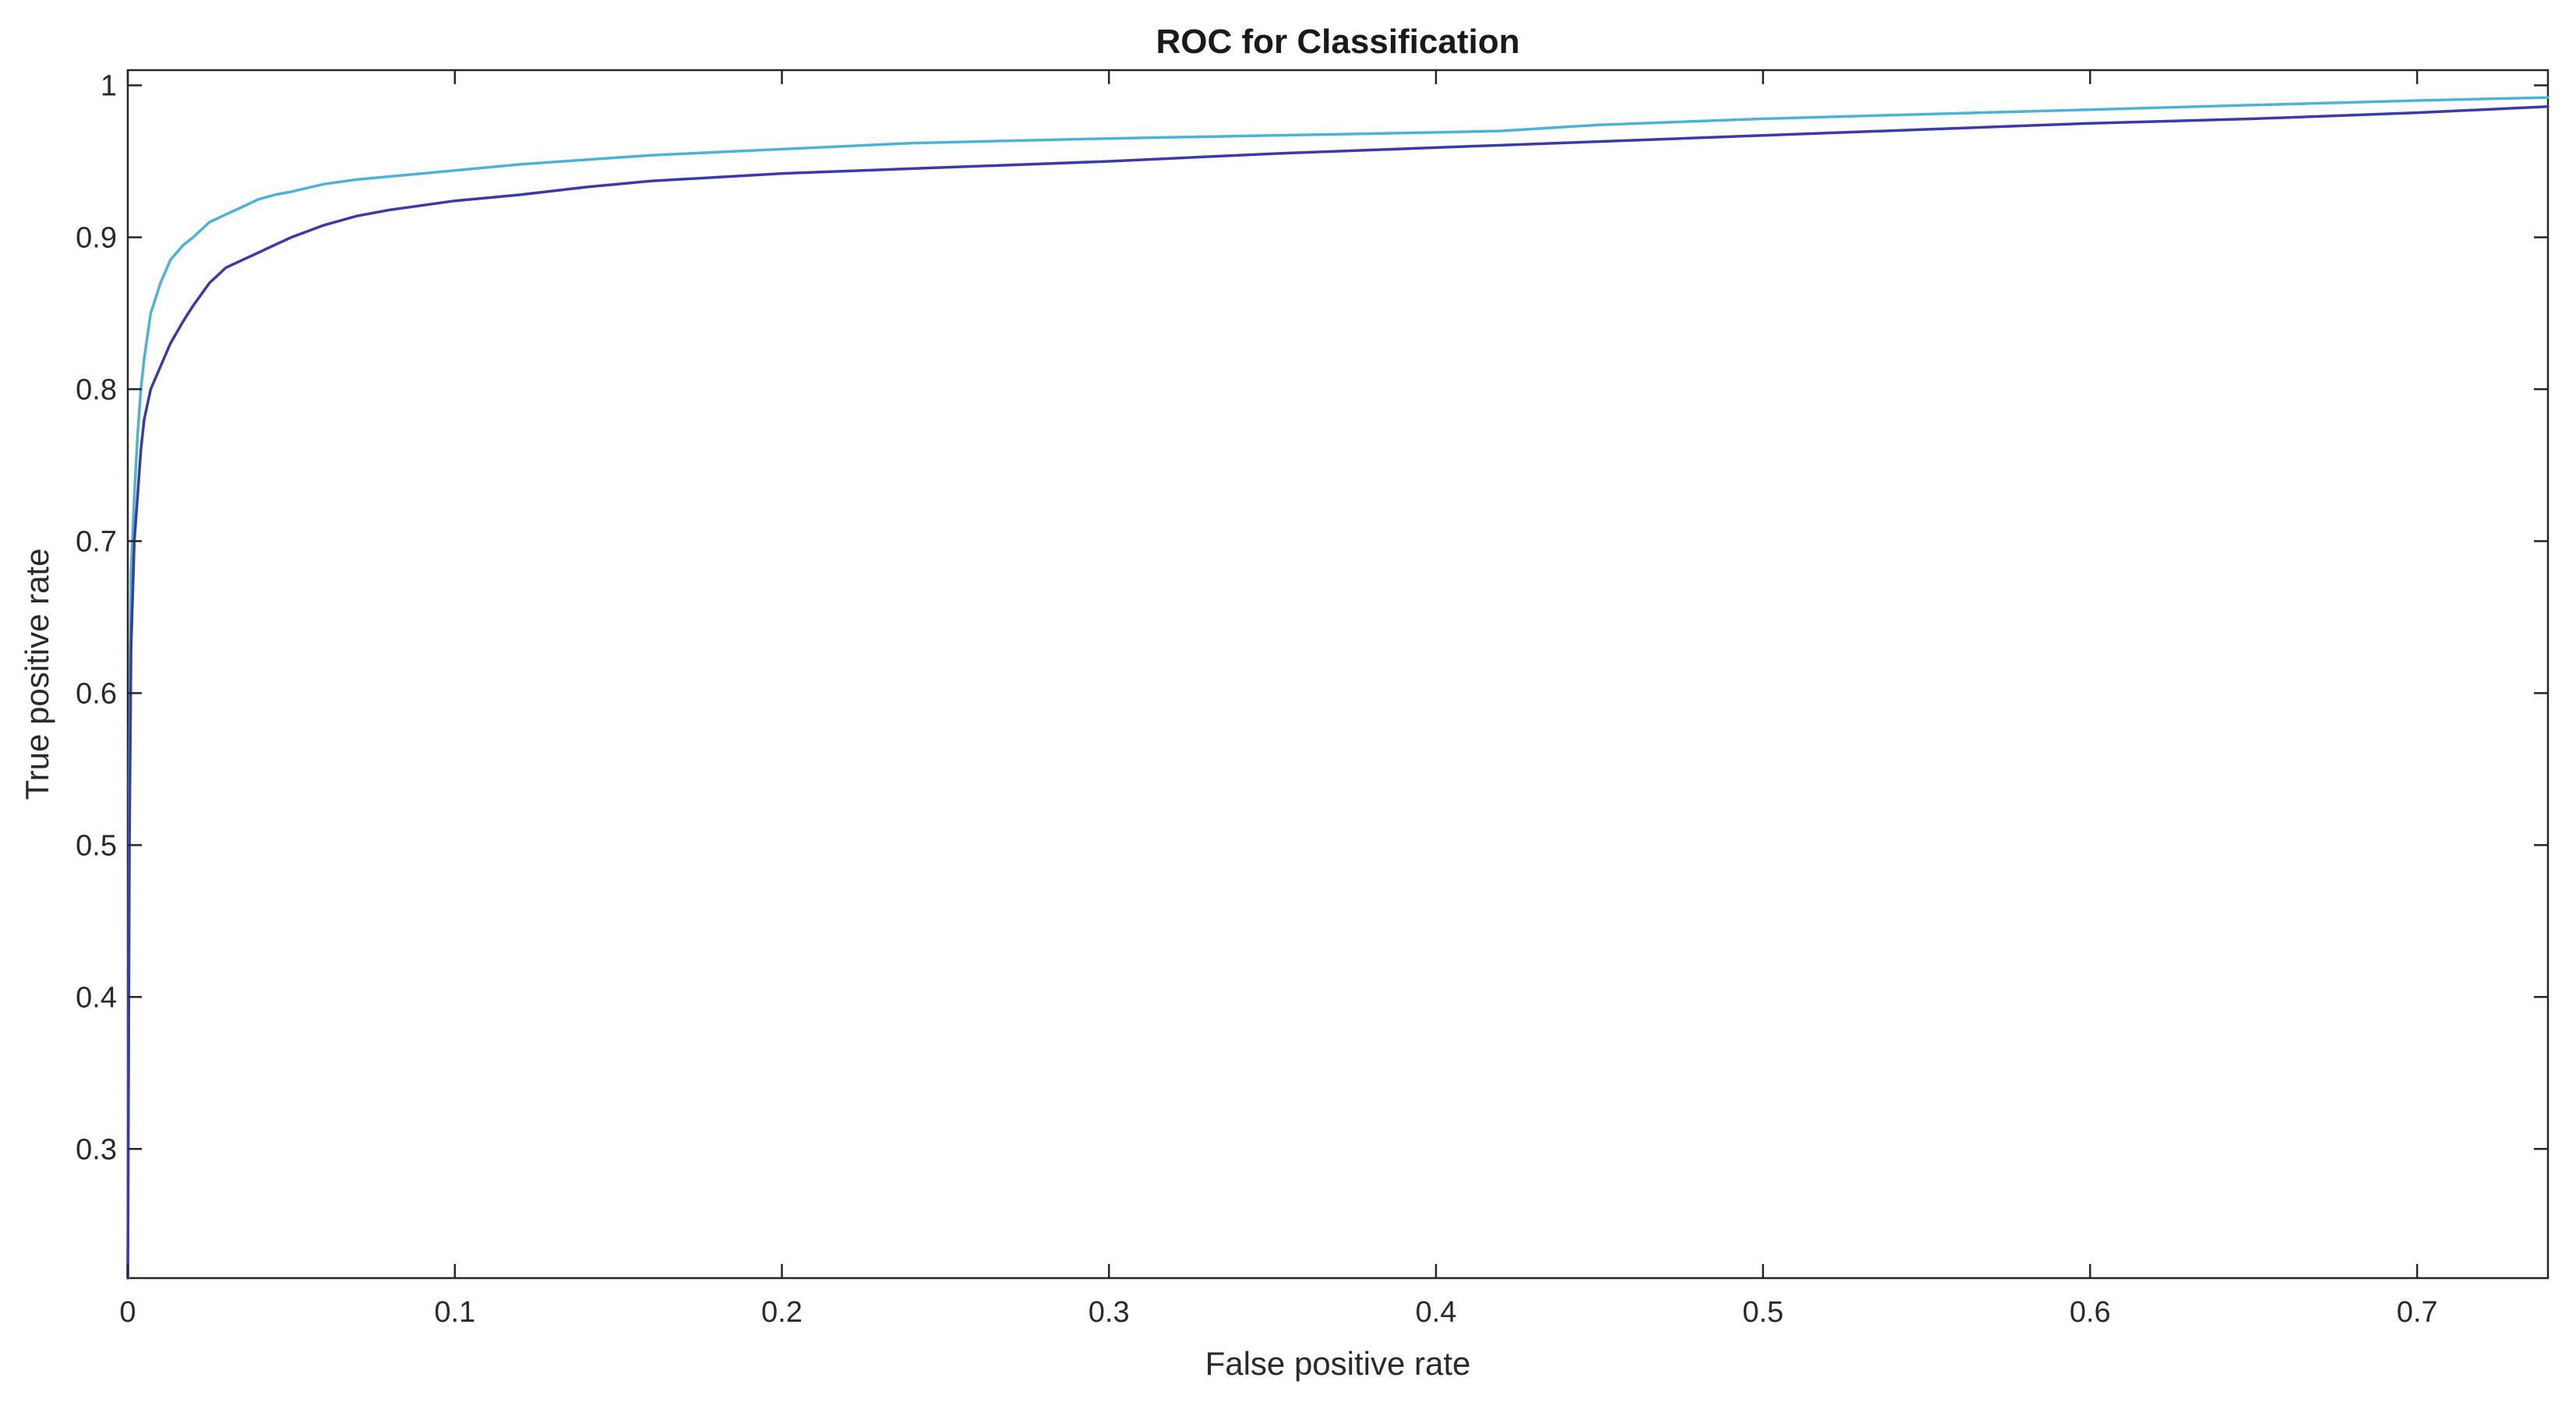 The height and width of the screenshot is (1402, 2576). I want to click on chart-title: ROC for Classification, so click(1338, 42).